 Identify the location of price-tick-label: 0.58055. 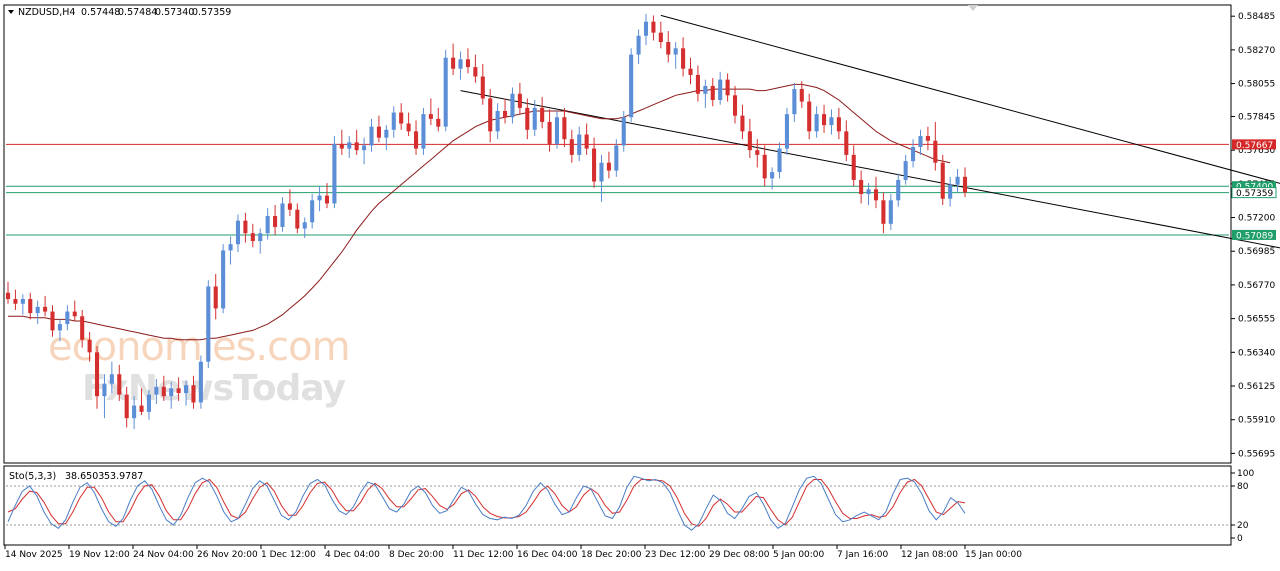
(1256, 85).